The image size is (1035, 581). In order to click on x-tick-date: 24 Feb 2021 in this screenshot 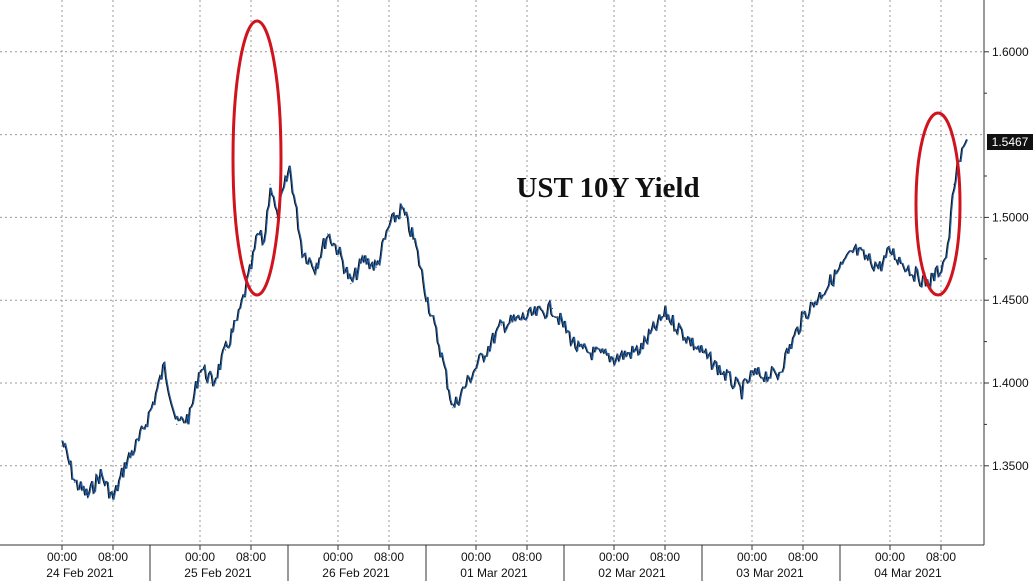, I will do `click(80, 573)`.